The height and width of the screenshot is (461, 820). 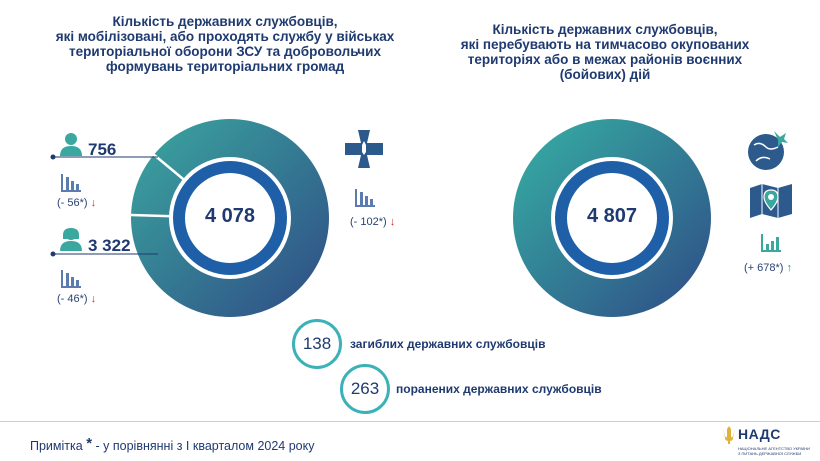 I want to click on left-title-line-4: формувань територіальних громад, so click(x=225, y=66).